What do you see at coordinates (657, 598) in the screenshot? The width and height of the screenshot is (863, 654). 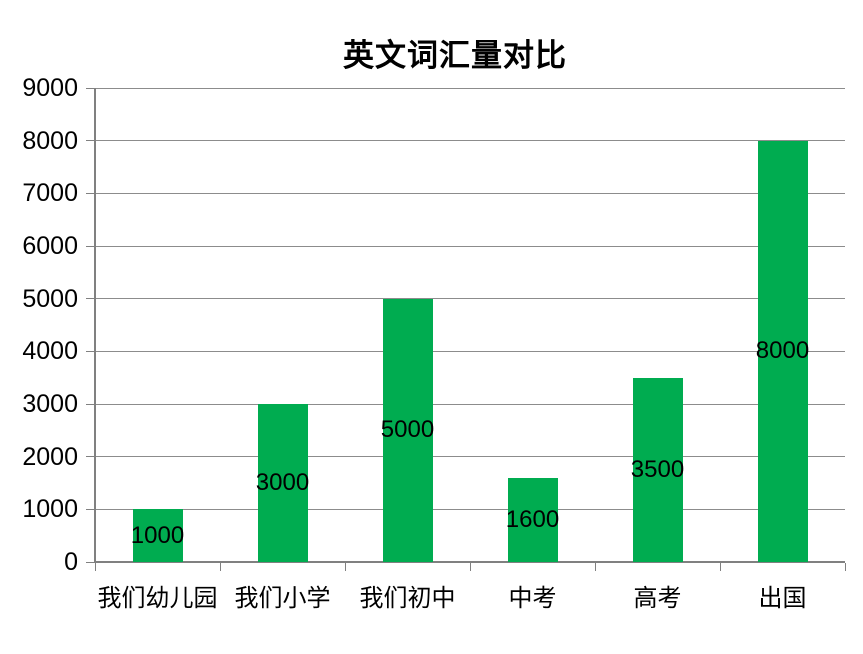 I see `category-label: 高考` at bounding box center [657, 598].